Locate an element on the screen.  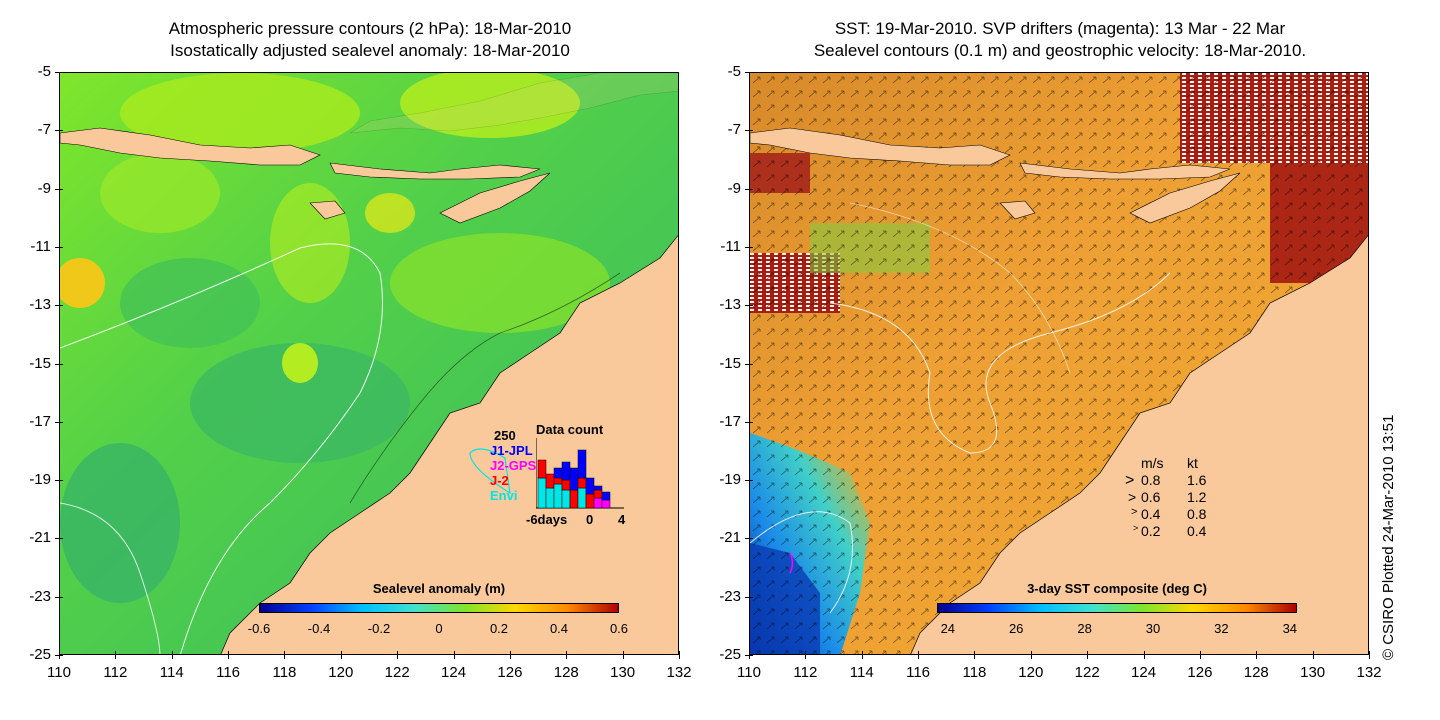
right-lon-label: 112 is located at coordinates (805, 672).